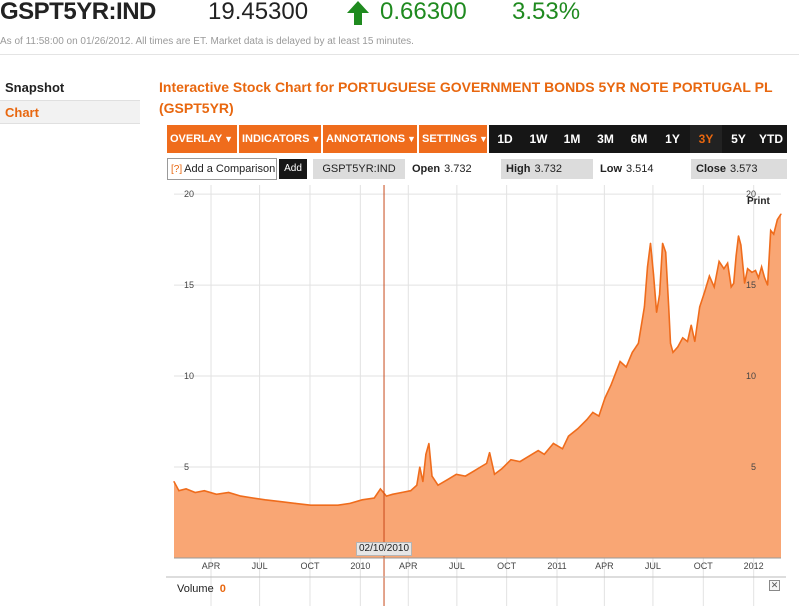  I want to click on indicators-menu-button: INDICATORS ▼, so click(280, 139).